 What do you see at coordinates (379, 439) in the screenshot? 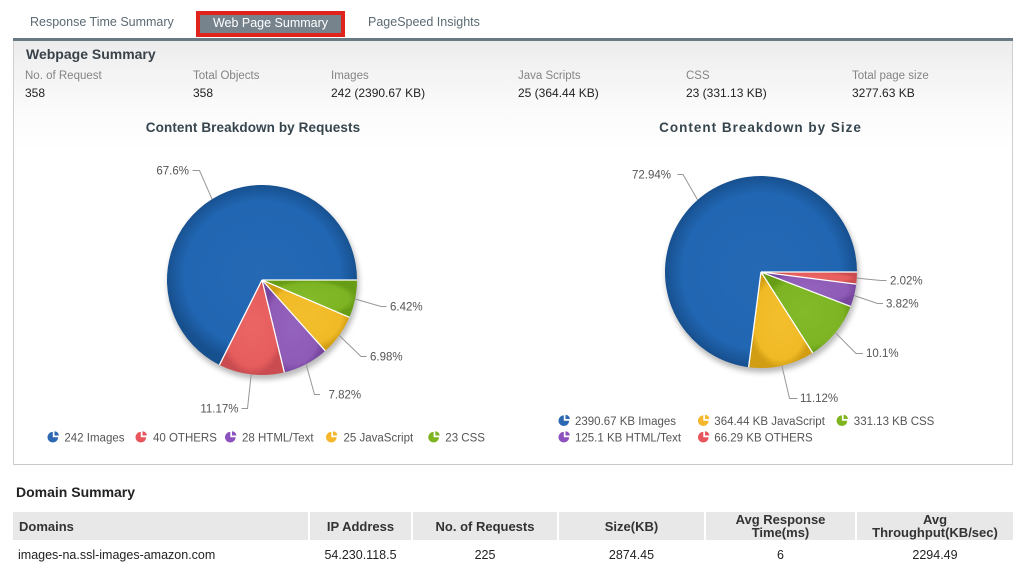
I see `svg-text: 25 JavaScript` at bounding box center [379, 439].